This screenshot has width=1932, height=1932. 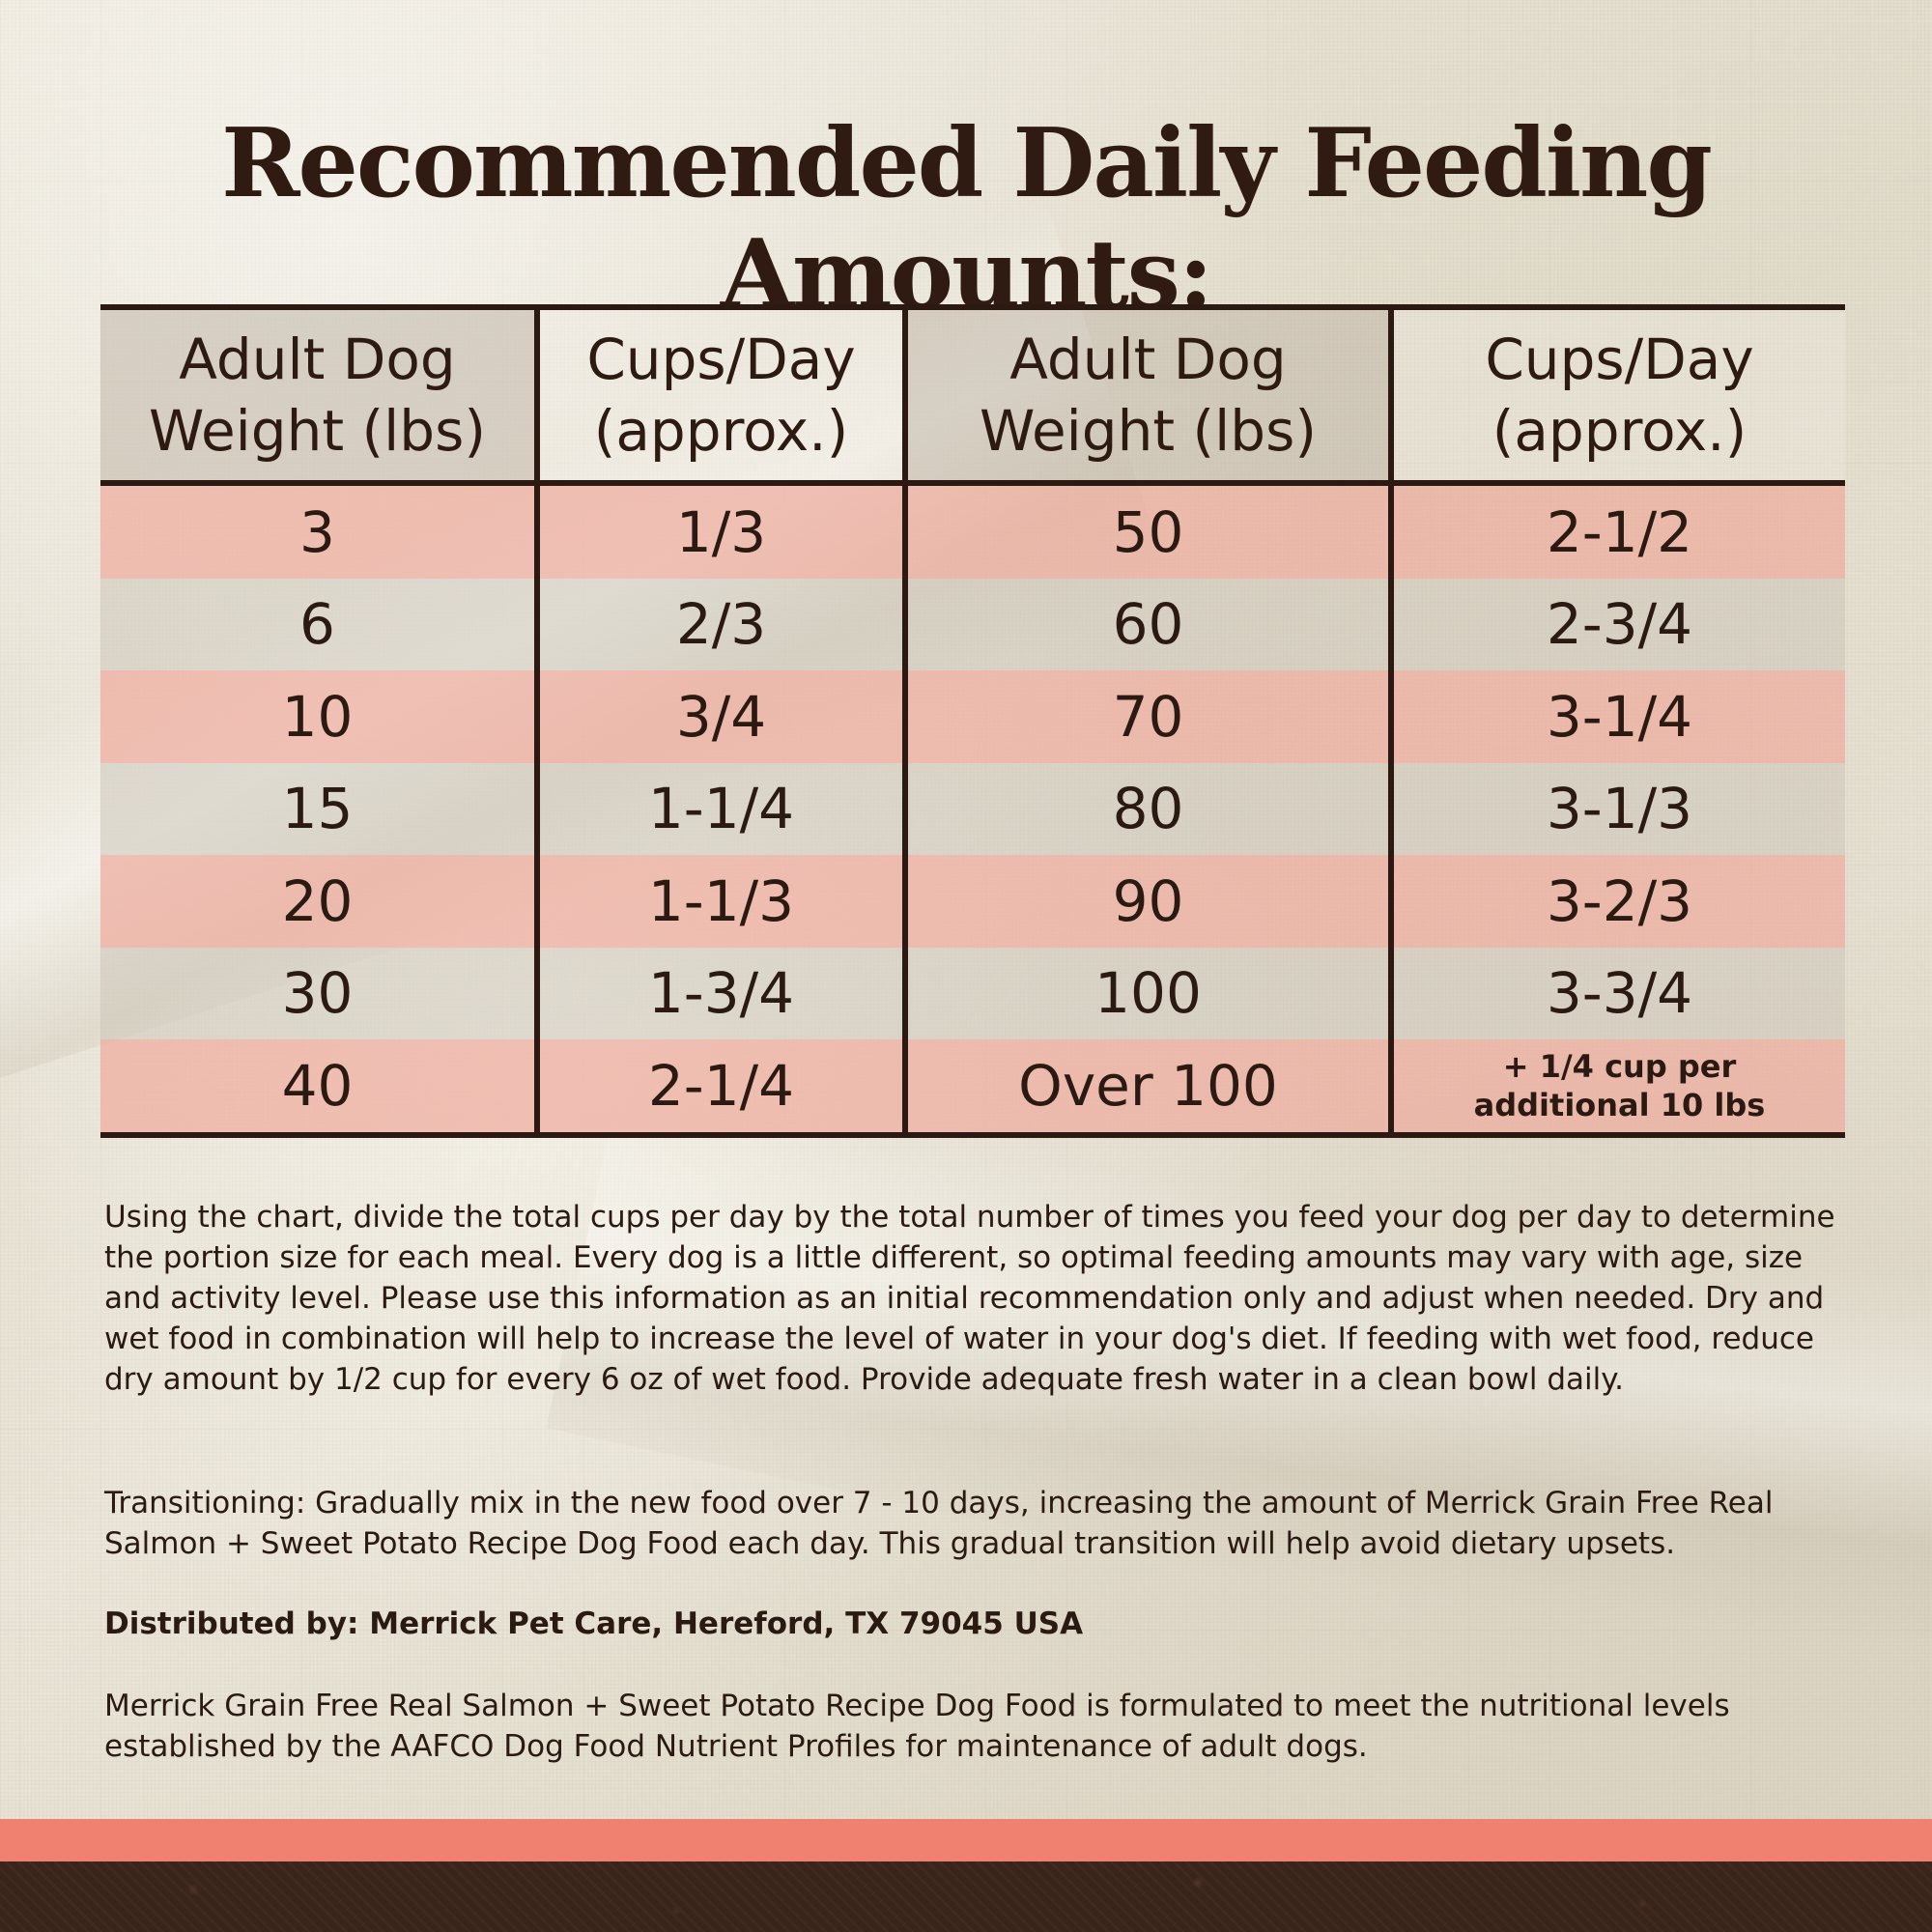 What do you see at coordinates (1616, 395) in the screenshot?
I see `header-cups-right: Cups/Day (approx.)` at bounding box center [1616, 395].